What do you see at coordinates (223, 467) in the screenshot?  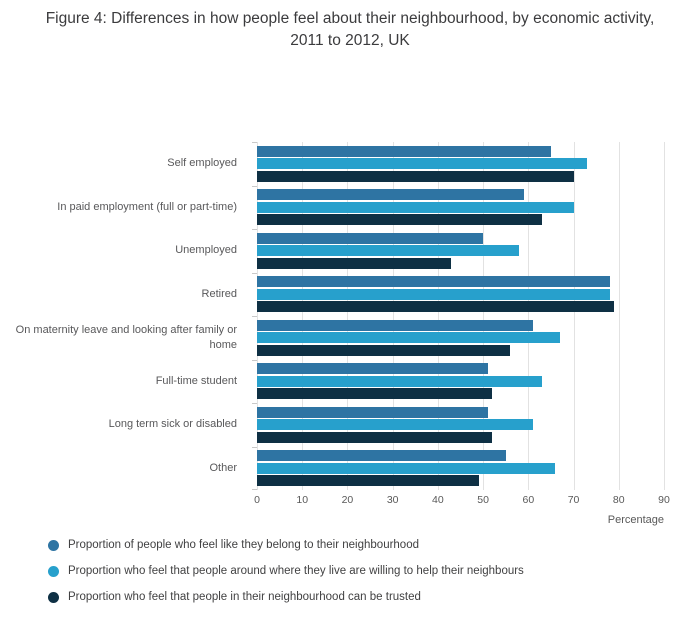 I see `category-label: Other` at bounding box center [223, 467].